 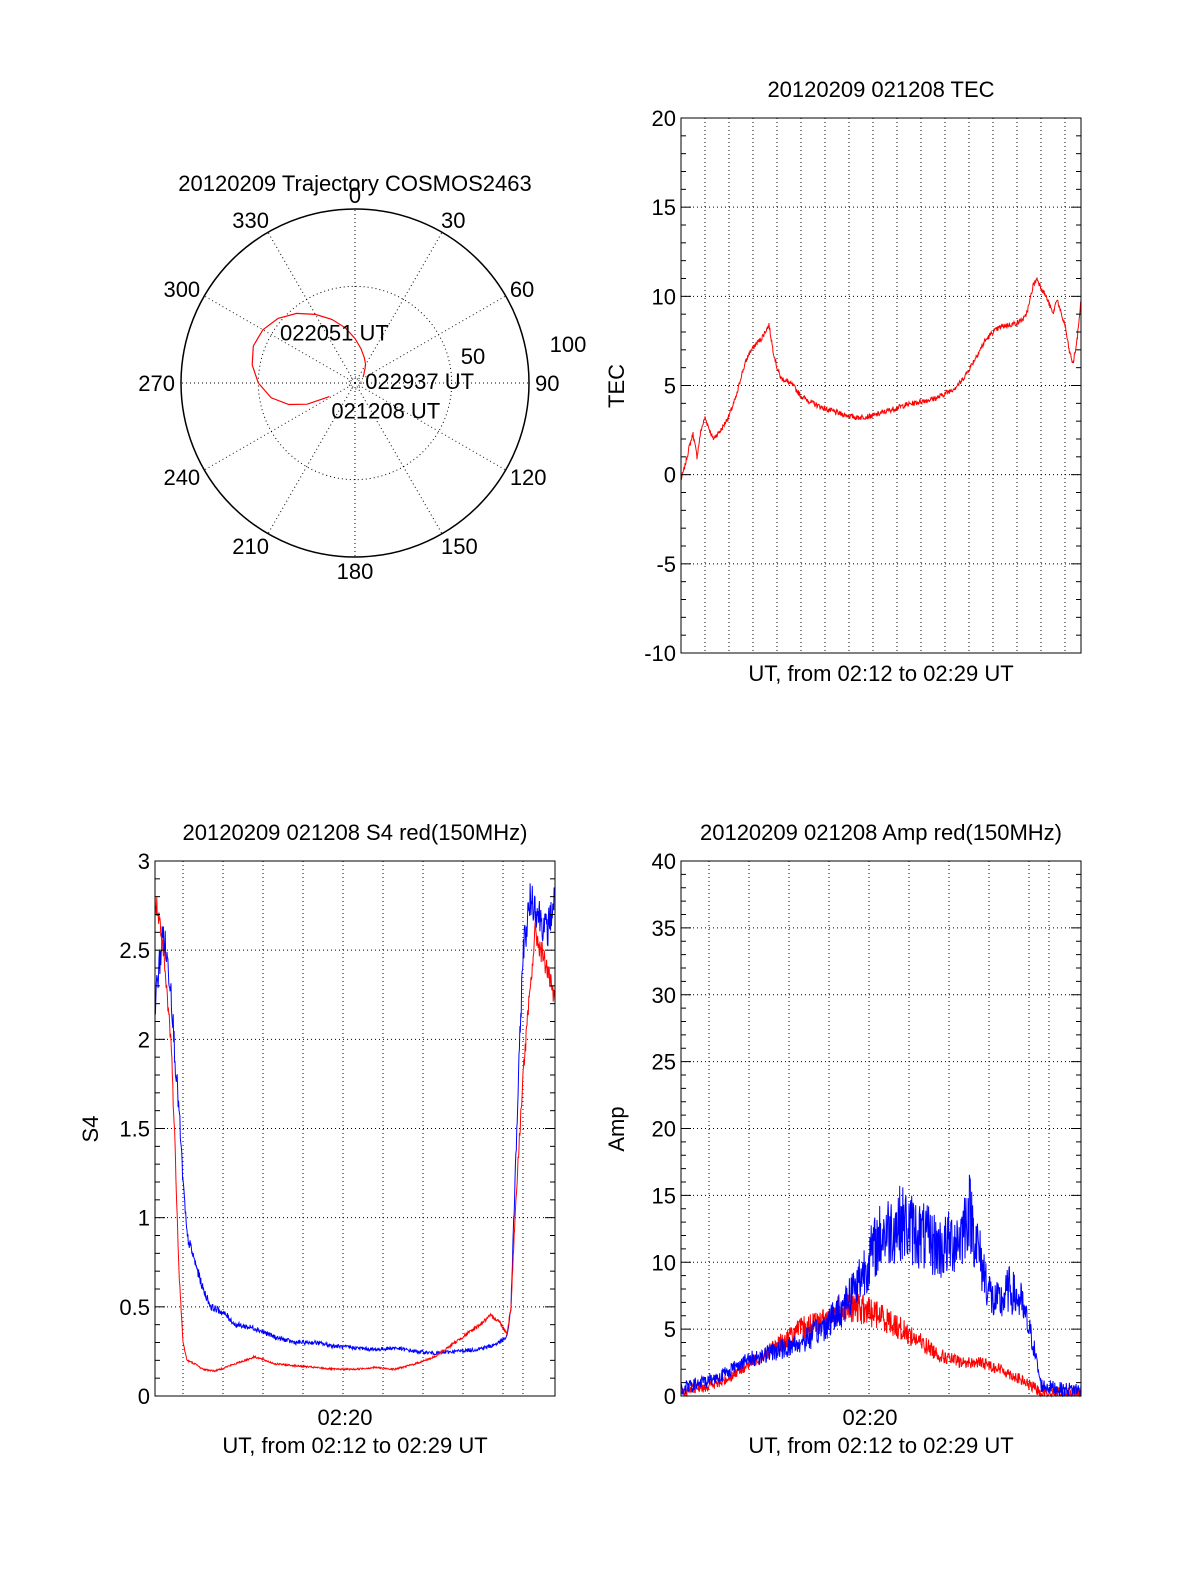 What do you see at coordinates (144, 1218) in the screenshot?
I see `s4-ytick-label-2: 1` at bounding box center [144, 1218].